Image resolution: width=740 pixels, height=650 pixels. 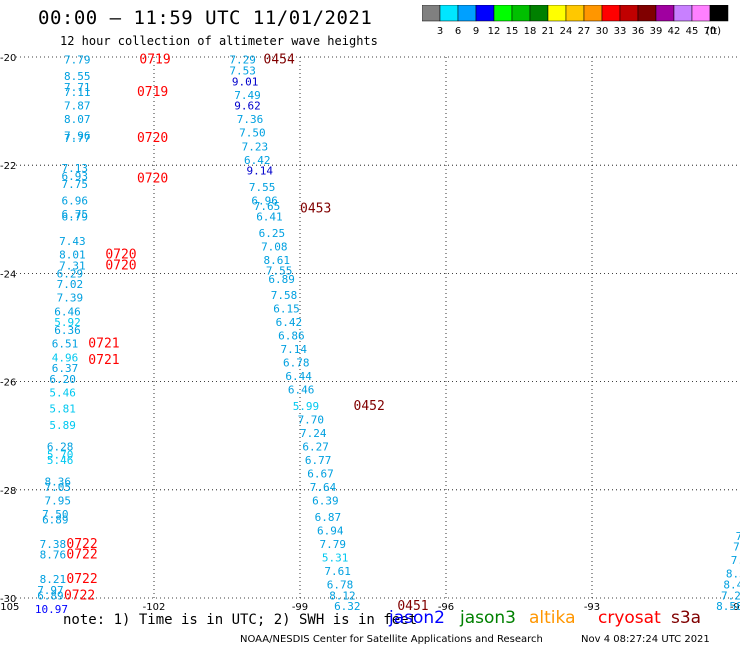 What do you see at coordinates (81, 544) in the screenshot?
I see `pass-time-label: 0722` at bounding box center [81, 544].